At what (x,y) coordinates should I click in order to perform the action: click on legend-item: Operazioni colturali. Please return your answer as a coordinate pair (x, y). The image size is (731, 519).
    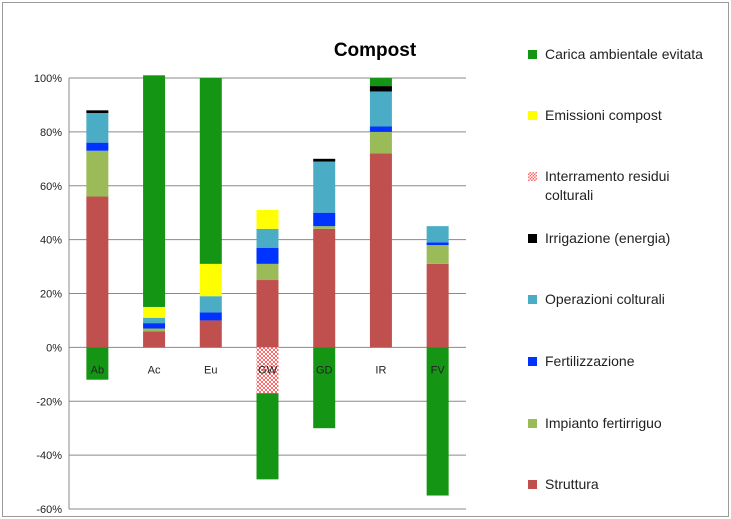
    Looking at the image, I should click on (621, 299).